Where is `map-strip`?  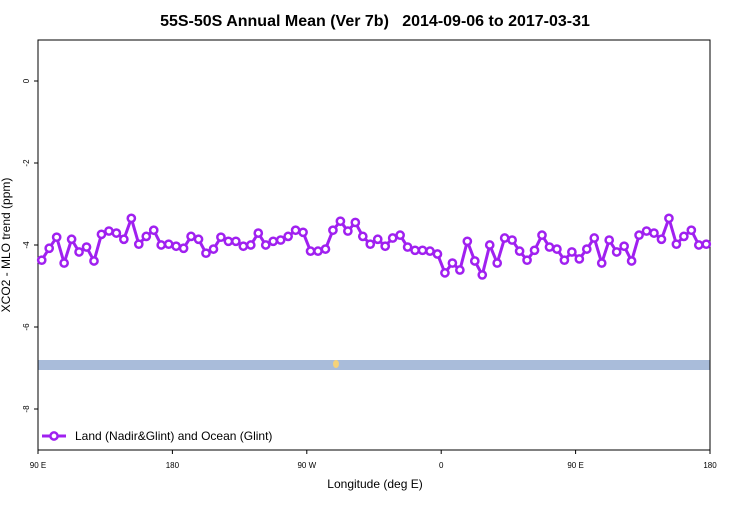 map-strip is located at coordinates (374, 365).